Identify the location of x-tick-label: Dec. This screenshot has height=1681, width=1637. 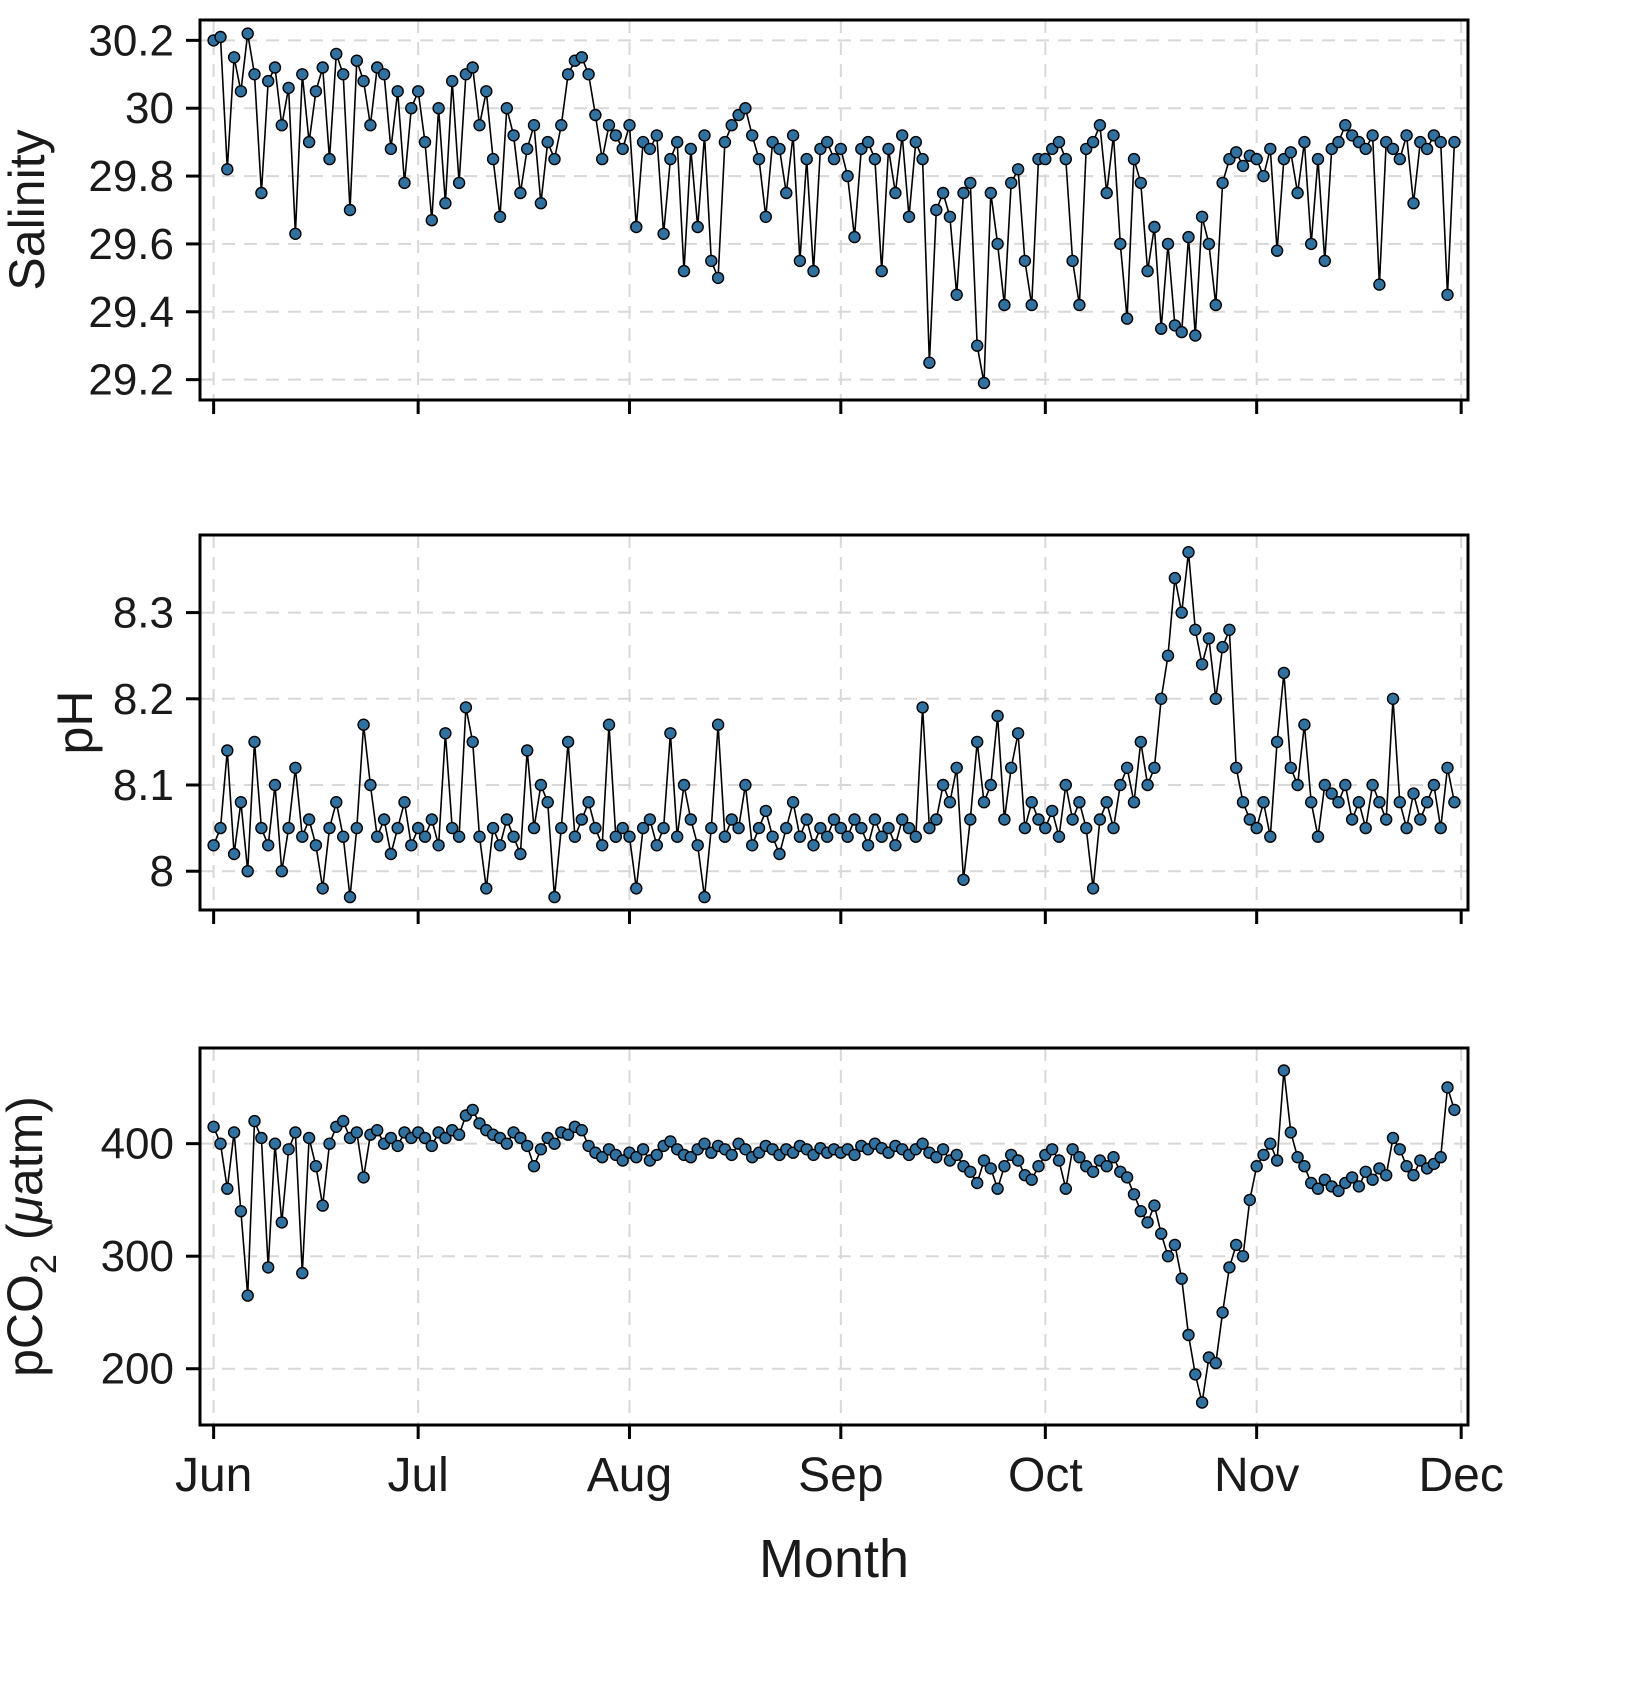
(1461, 1475).